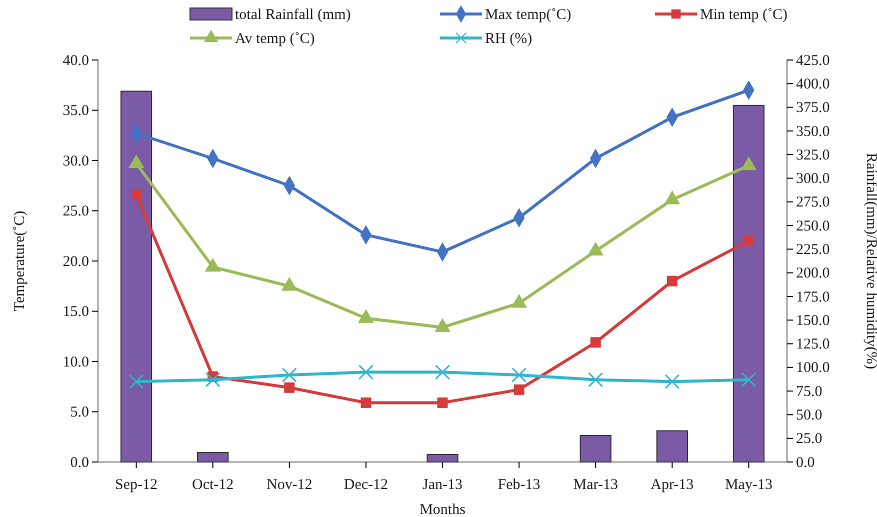 This screenshot has width=877, height=517. I want to click on y-tick-label: 15.0, so click(75, 312).